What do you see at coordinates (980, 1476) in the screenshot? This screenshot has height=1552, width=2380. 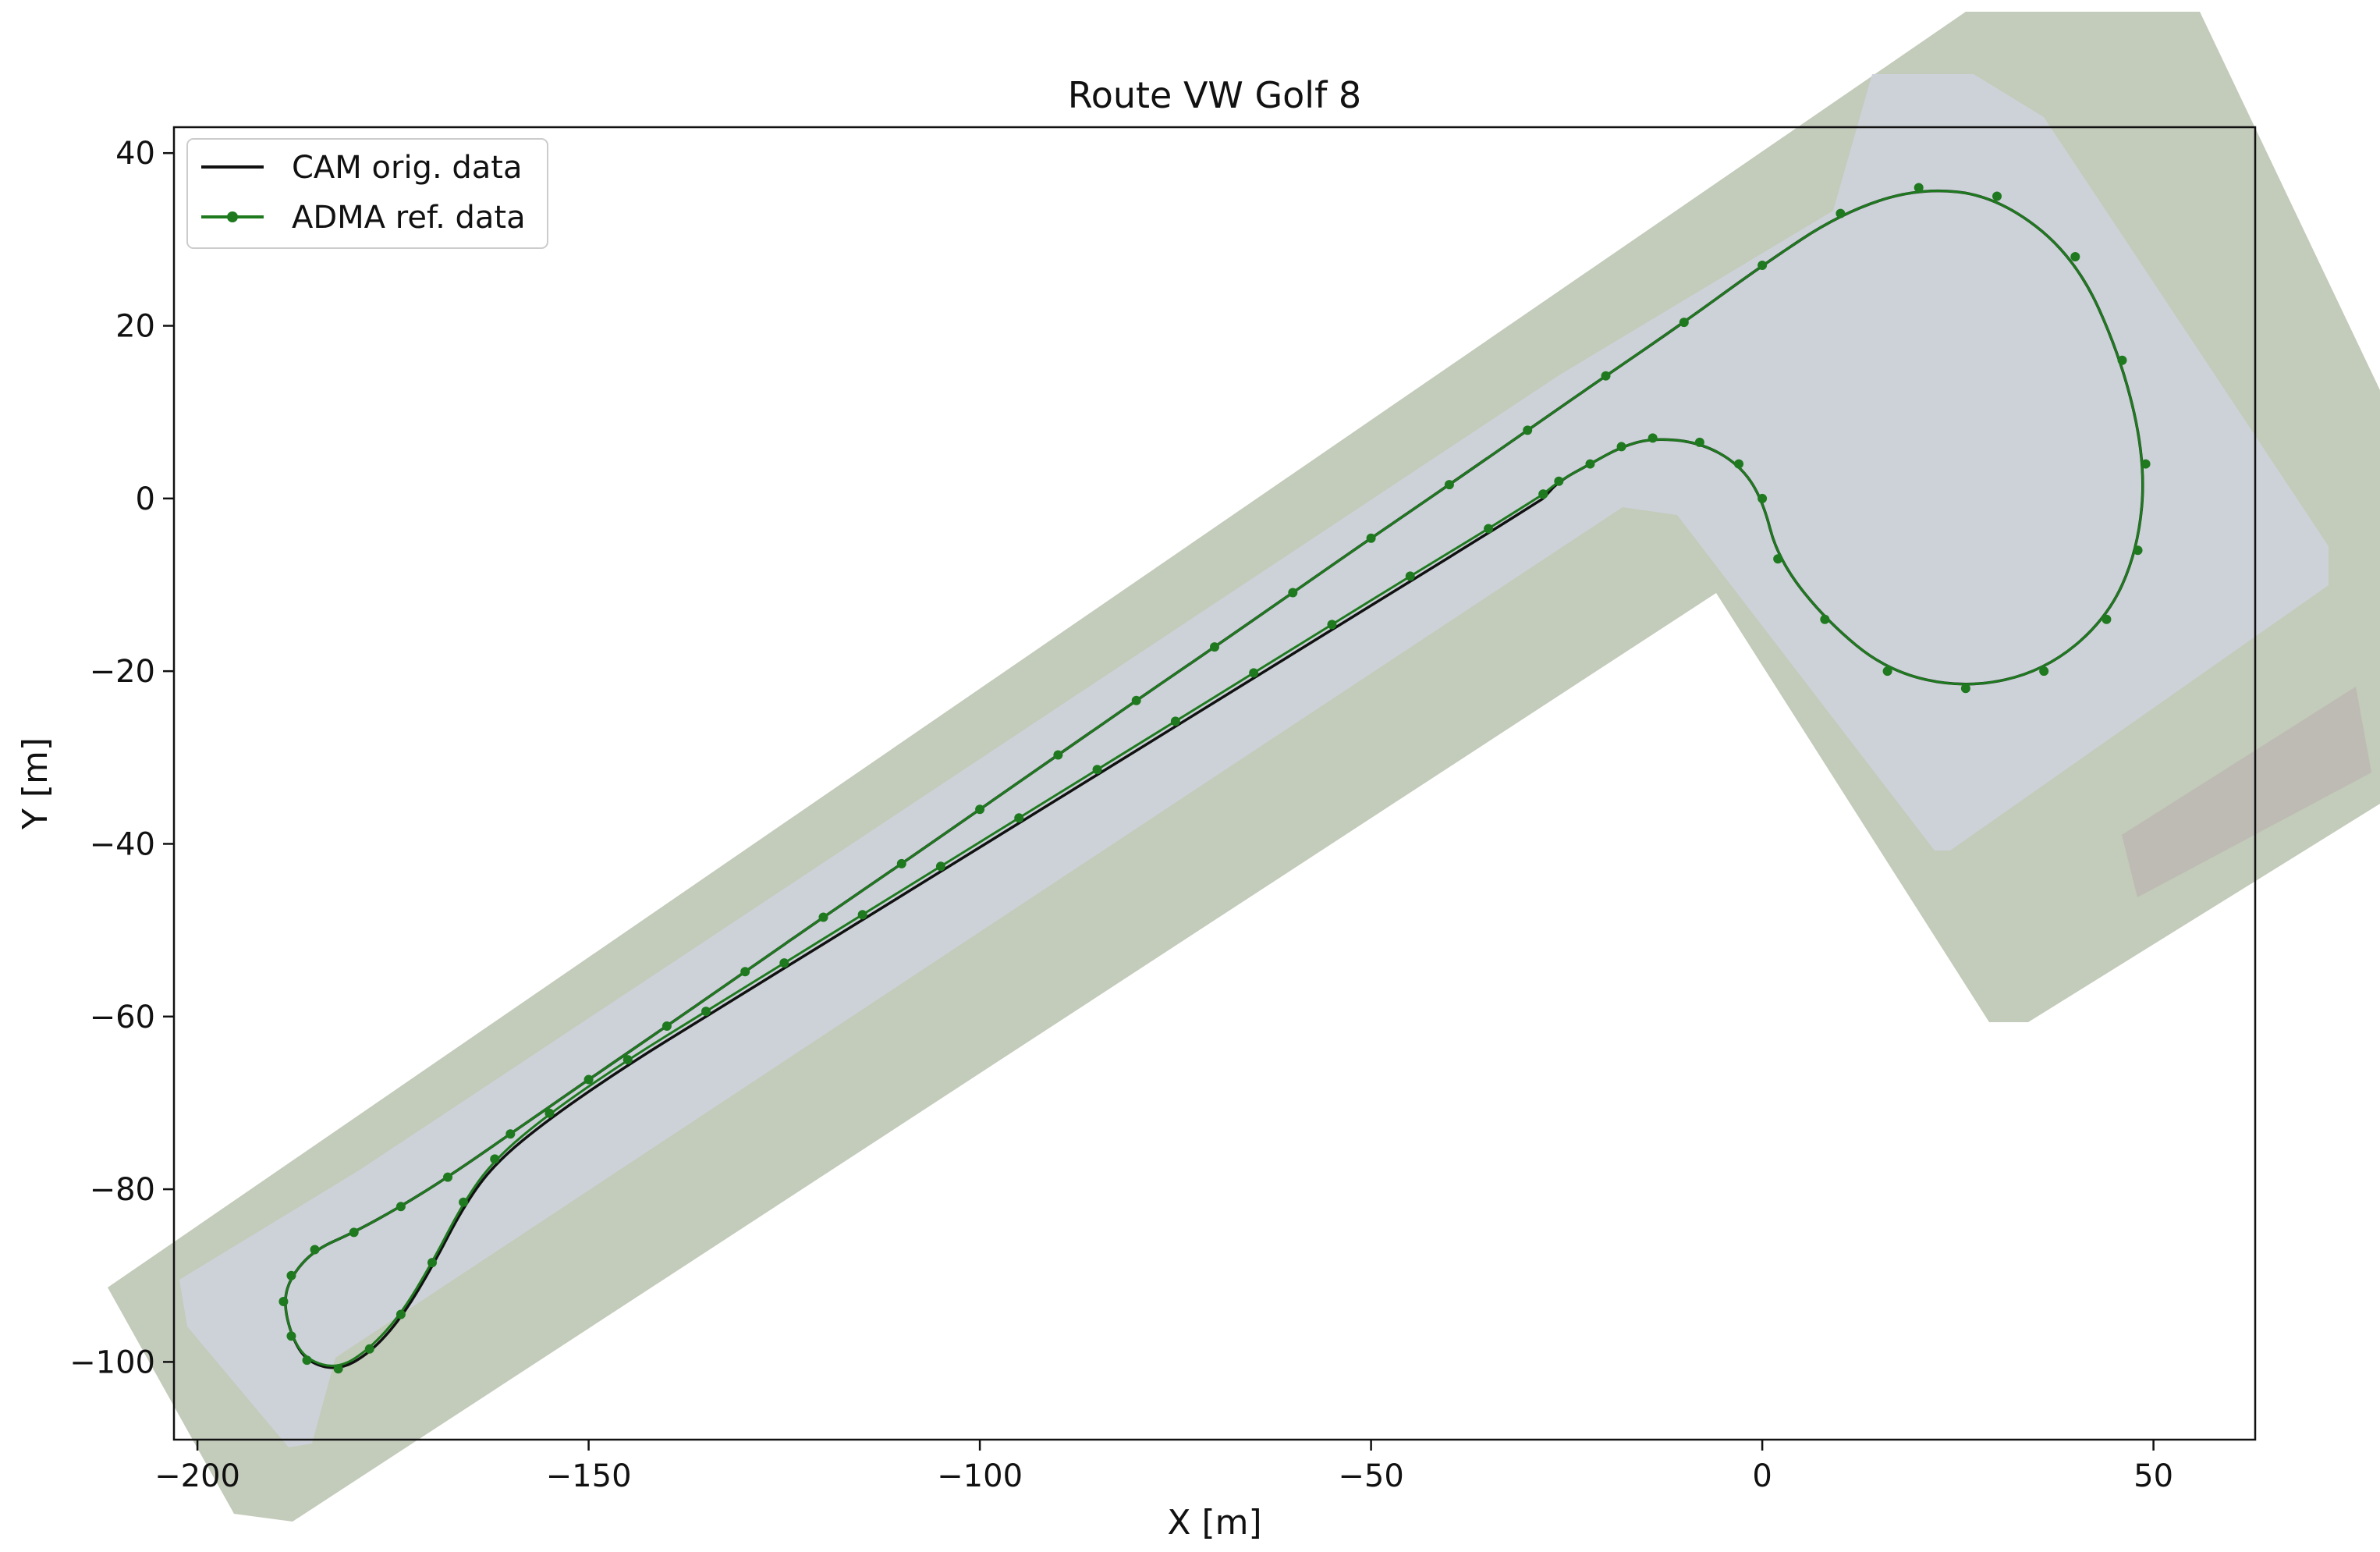 I see `x-tick-label: −100` at bounding box center [980, 1476].